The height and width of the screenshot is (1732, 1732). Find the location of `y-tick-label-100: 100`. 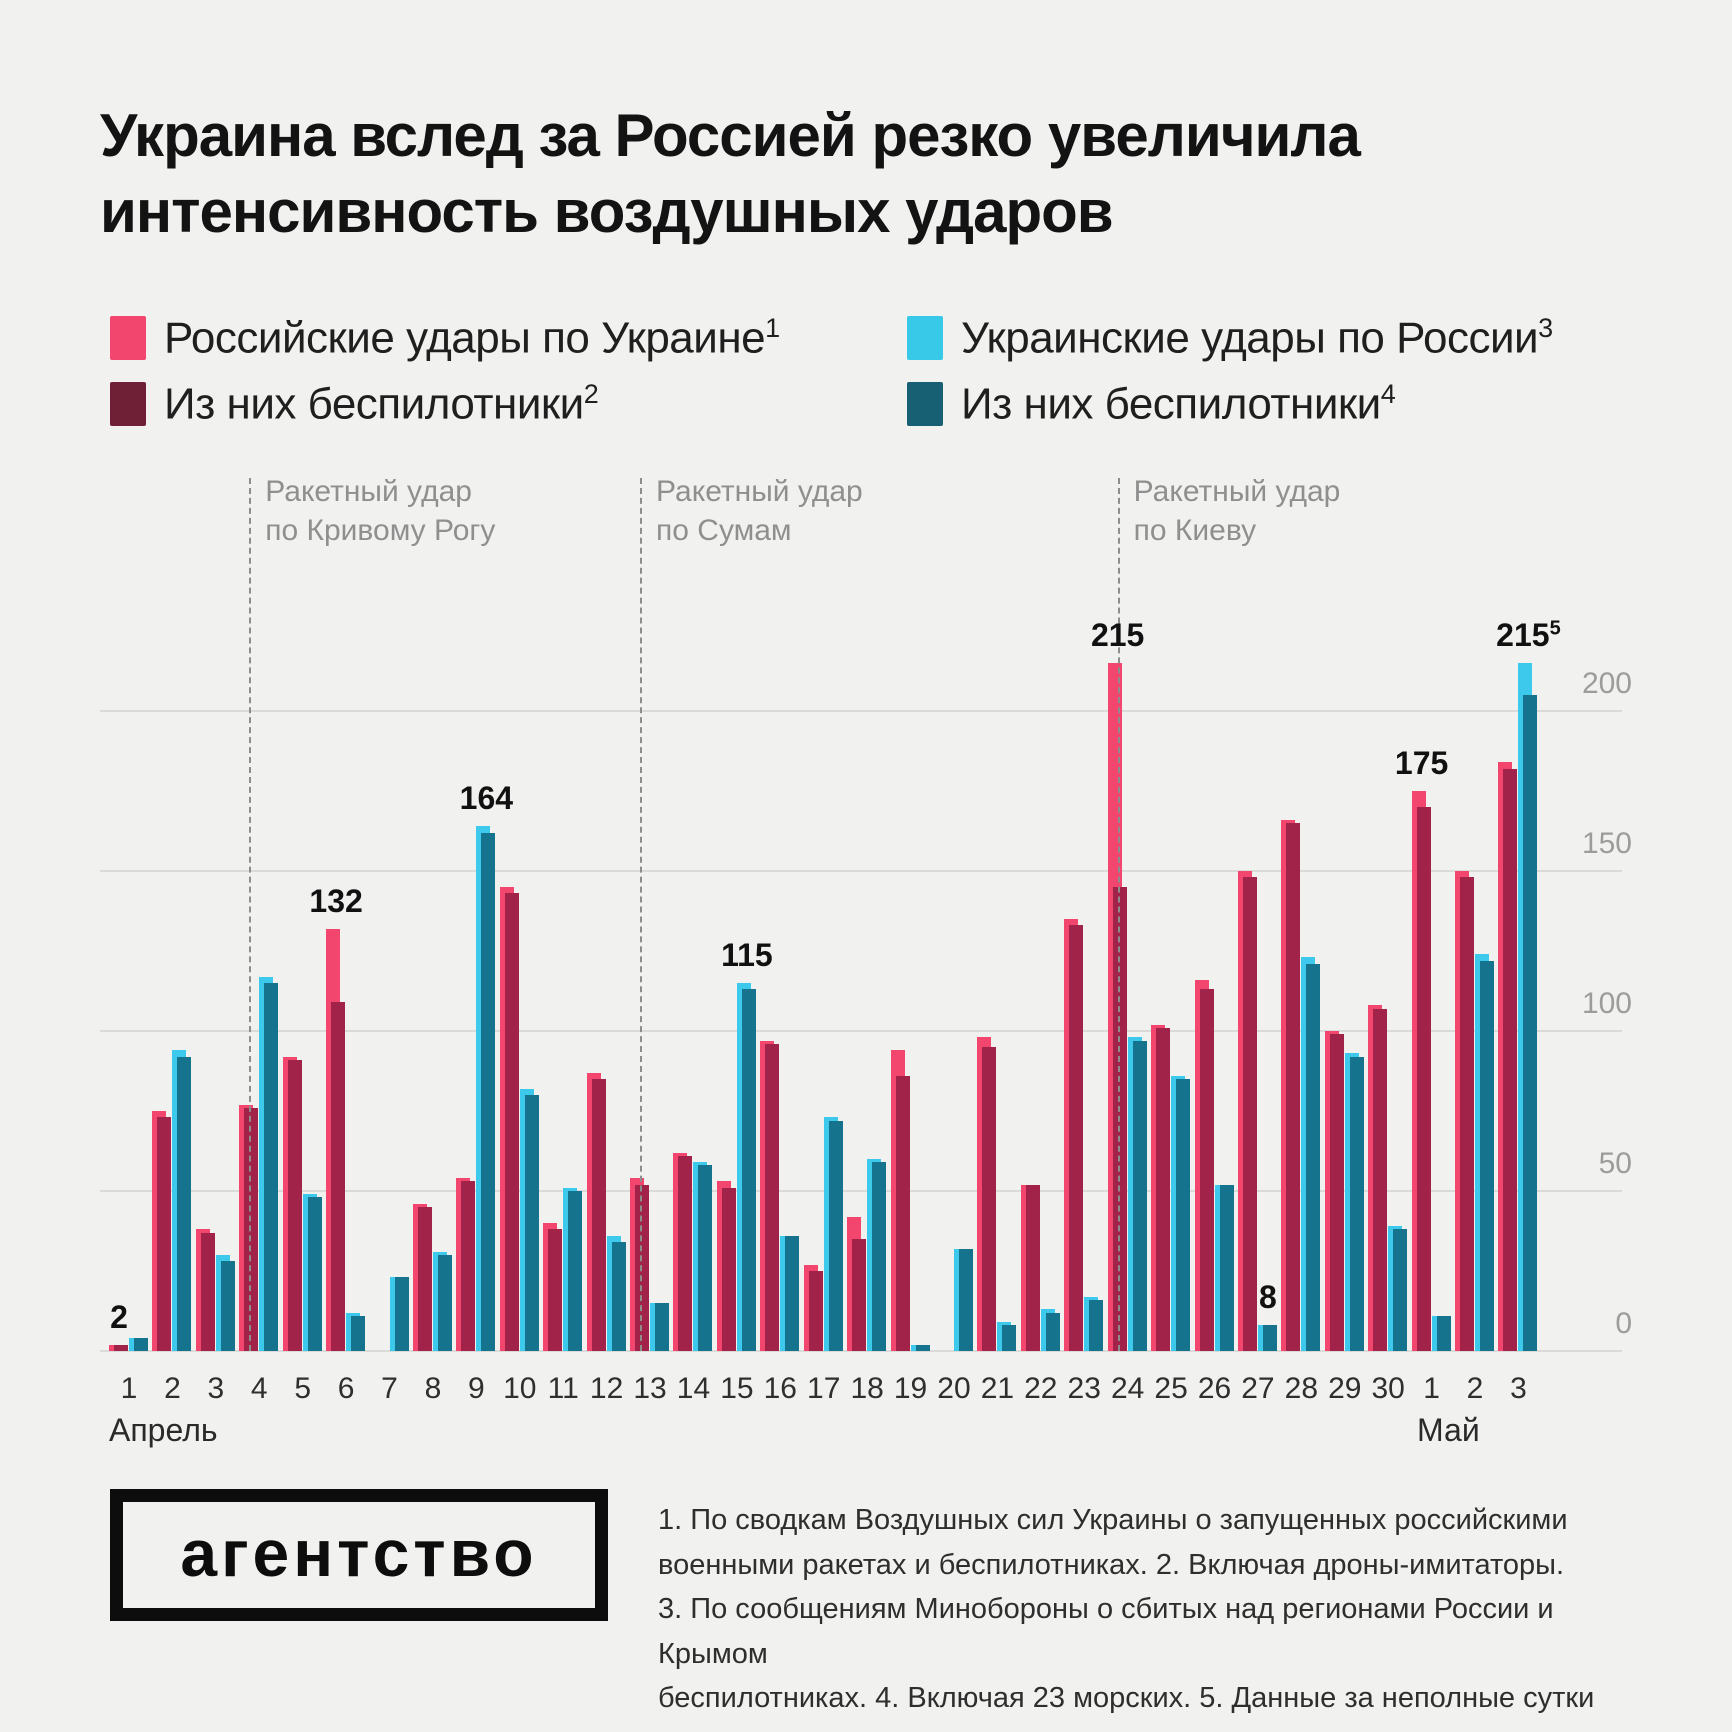

y-tick-label-100: 100 is located at coordinates (1606, 1003).